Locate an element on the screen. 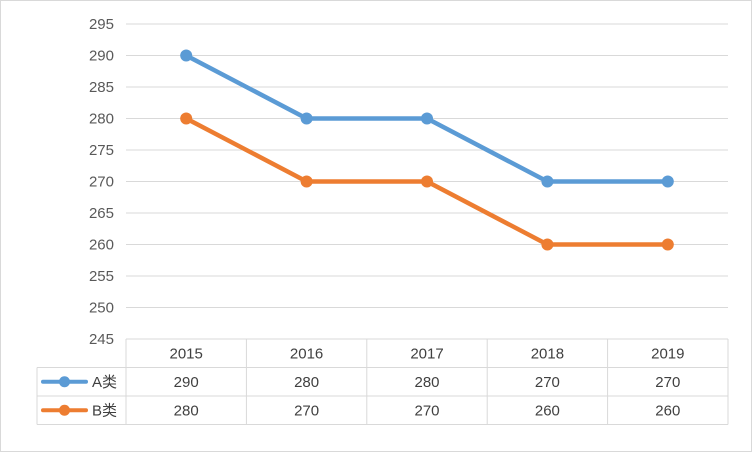  y-tick-label: 280 is located at coordinates (101, 119).